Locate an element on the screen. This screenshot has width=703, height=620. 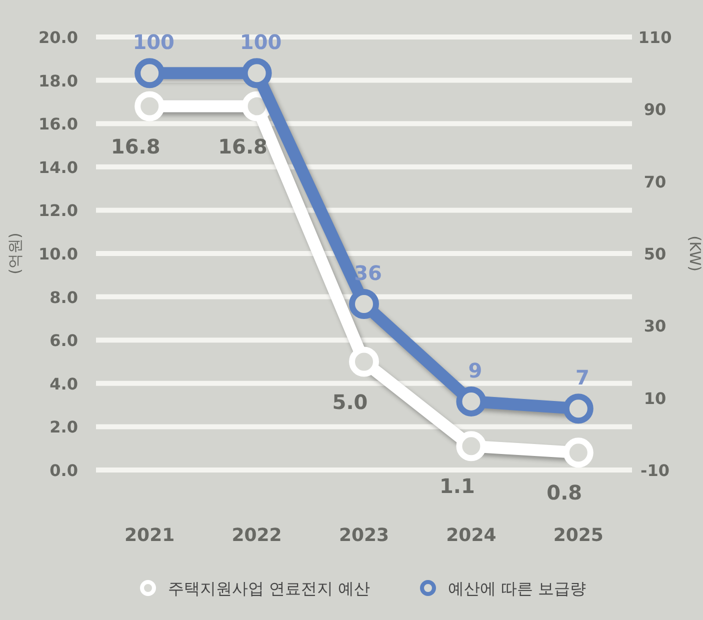
ytick: 12.0 is located at coordinates (58, 210).